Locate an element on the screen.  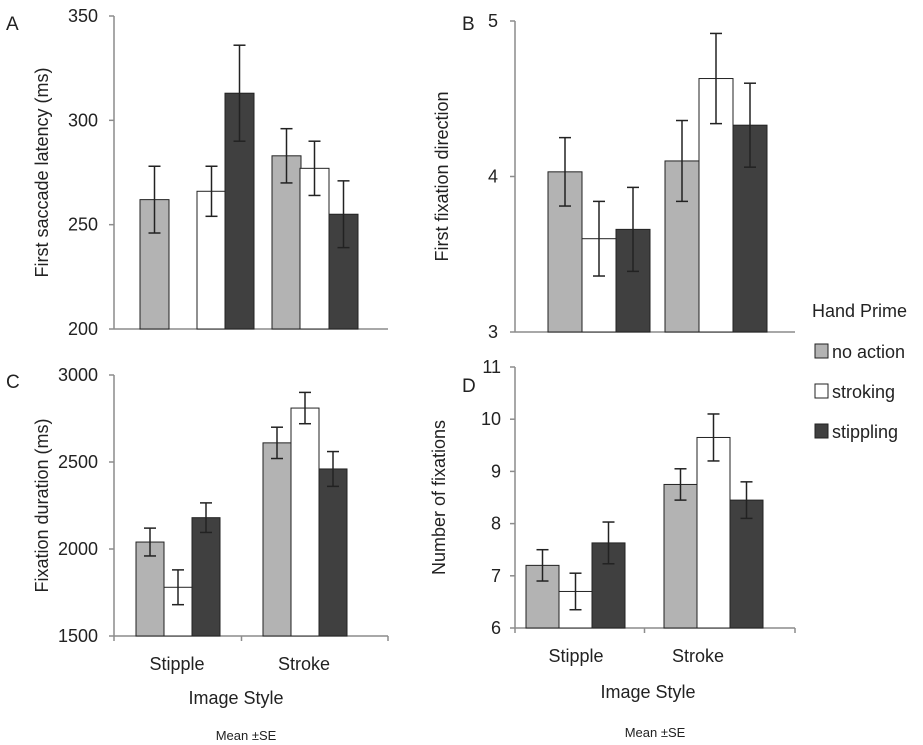
legend-item-stippling: stippling is located at coordinates (856, 432).